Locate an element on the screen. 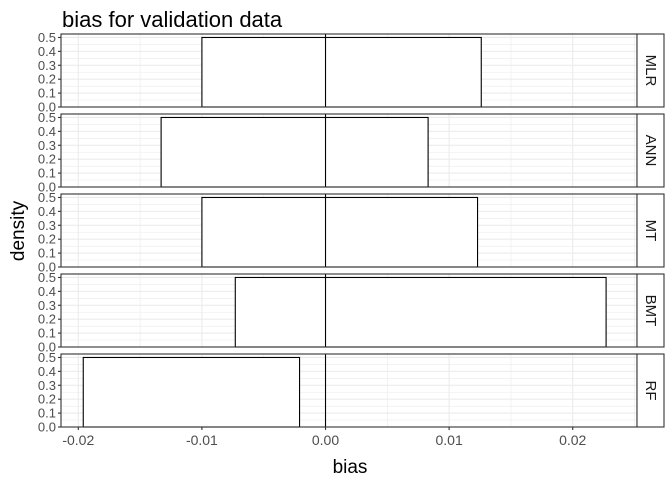  facet-label-mlr: MLR is located at coordinates (650, 71).